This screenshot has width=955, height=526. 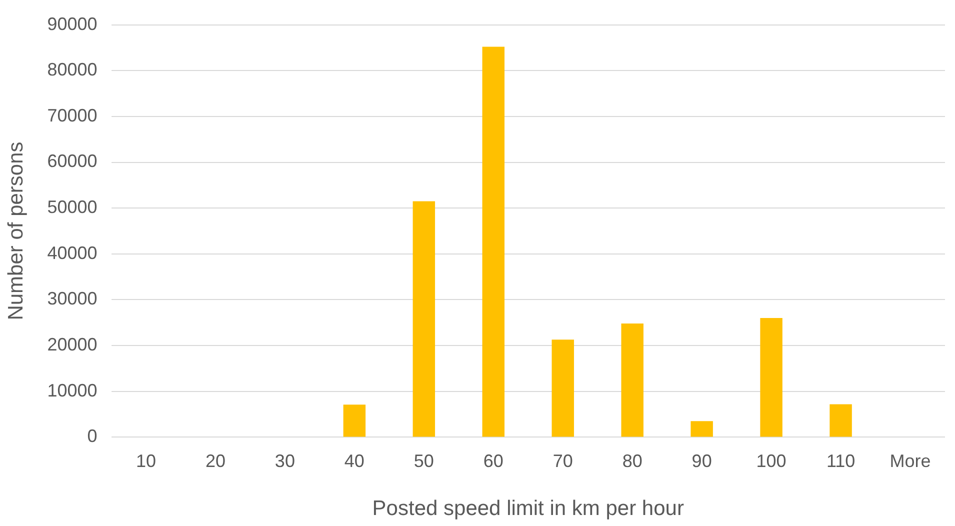 What do you see at coordinates (72, 161) in the screenshot?
I see `y-tick-label: 60000` at bounding box center [72, 161].